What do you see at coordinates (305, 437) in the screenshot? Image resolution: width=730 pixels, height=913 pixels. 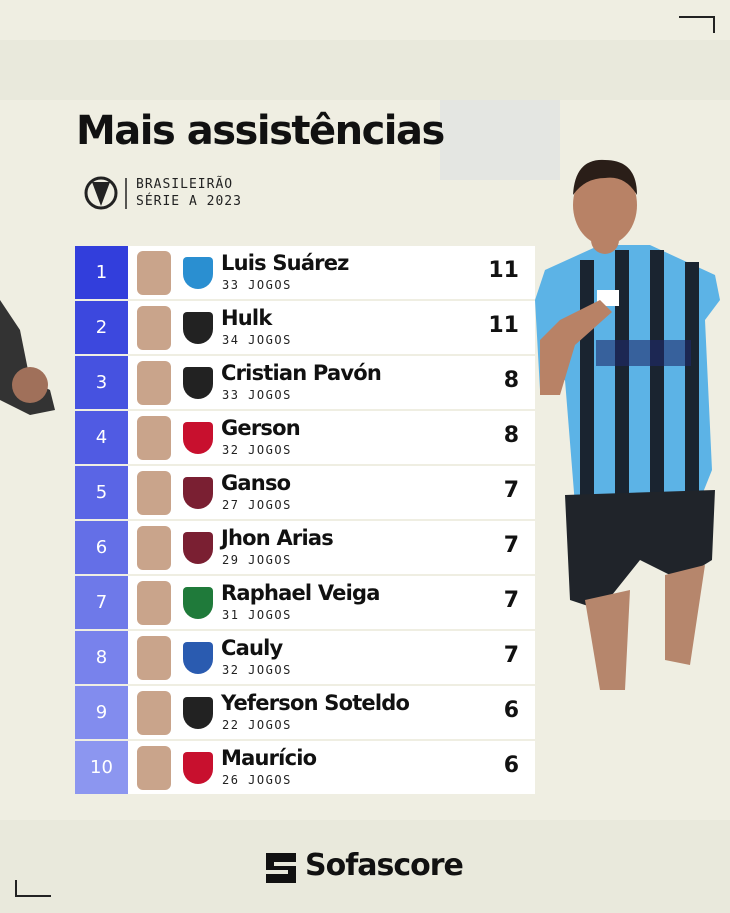 I see `table-row: 4 Gerson 32 JOGOS 8` at bounding box center [305, 437].